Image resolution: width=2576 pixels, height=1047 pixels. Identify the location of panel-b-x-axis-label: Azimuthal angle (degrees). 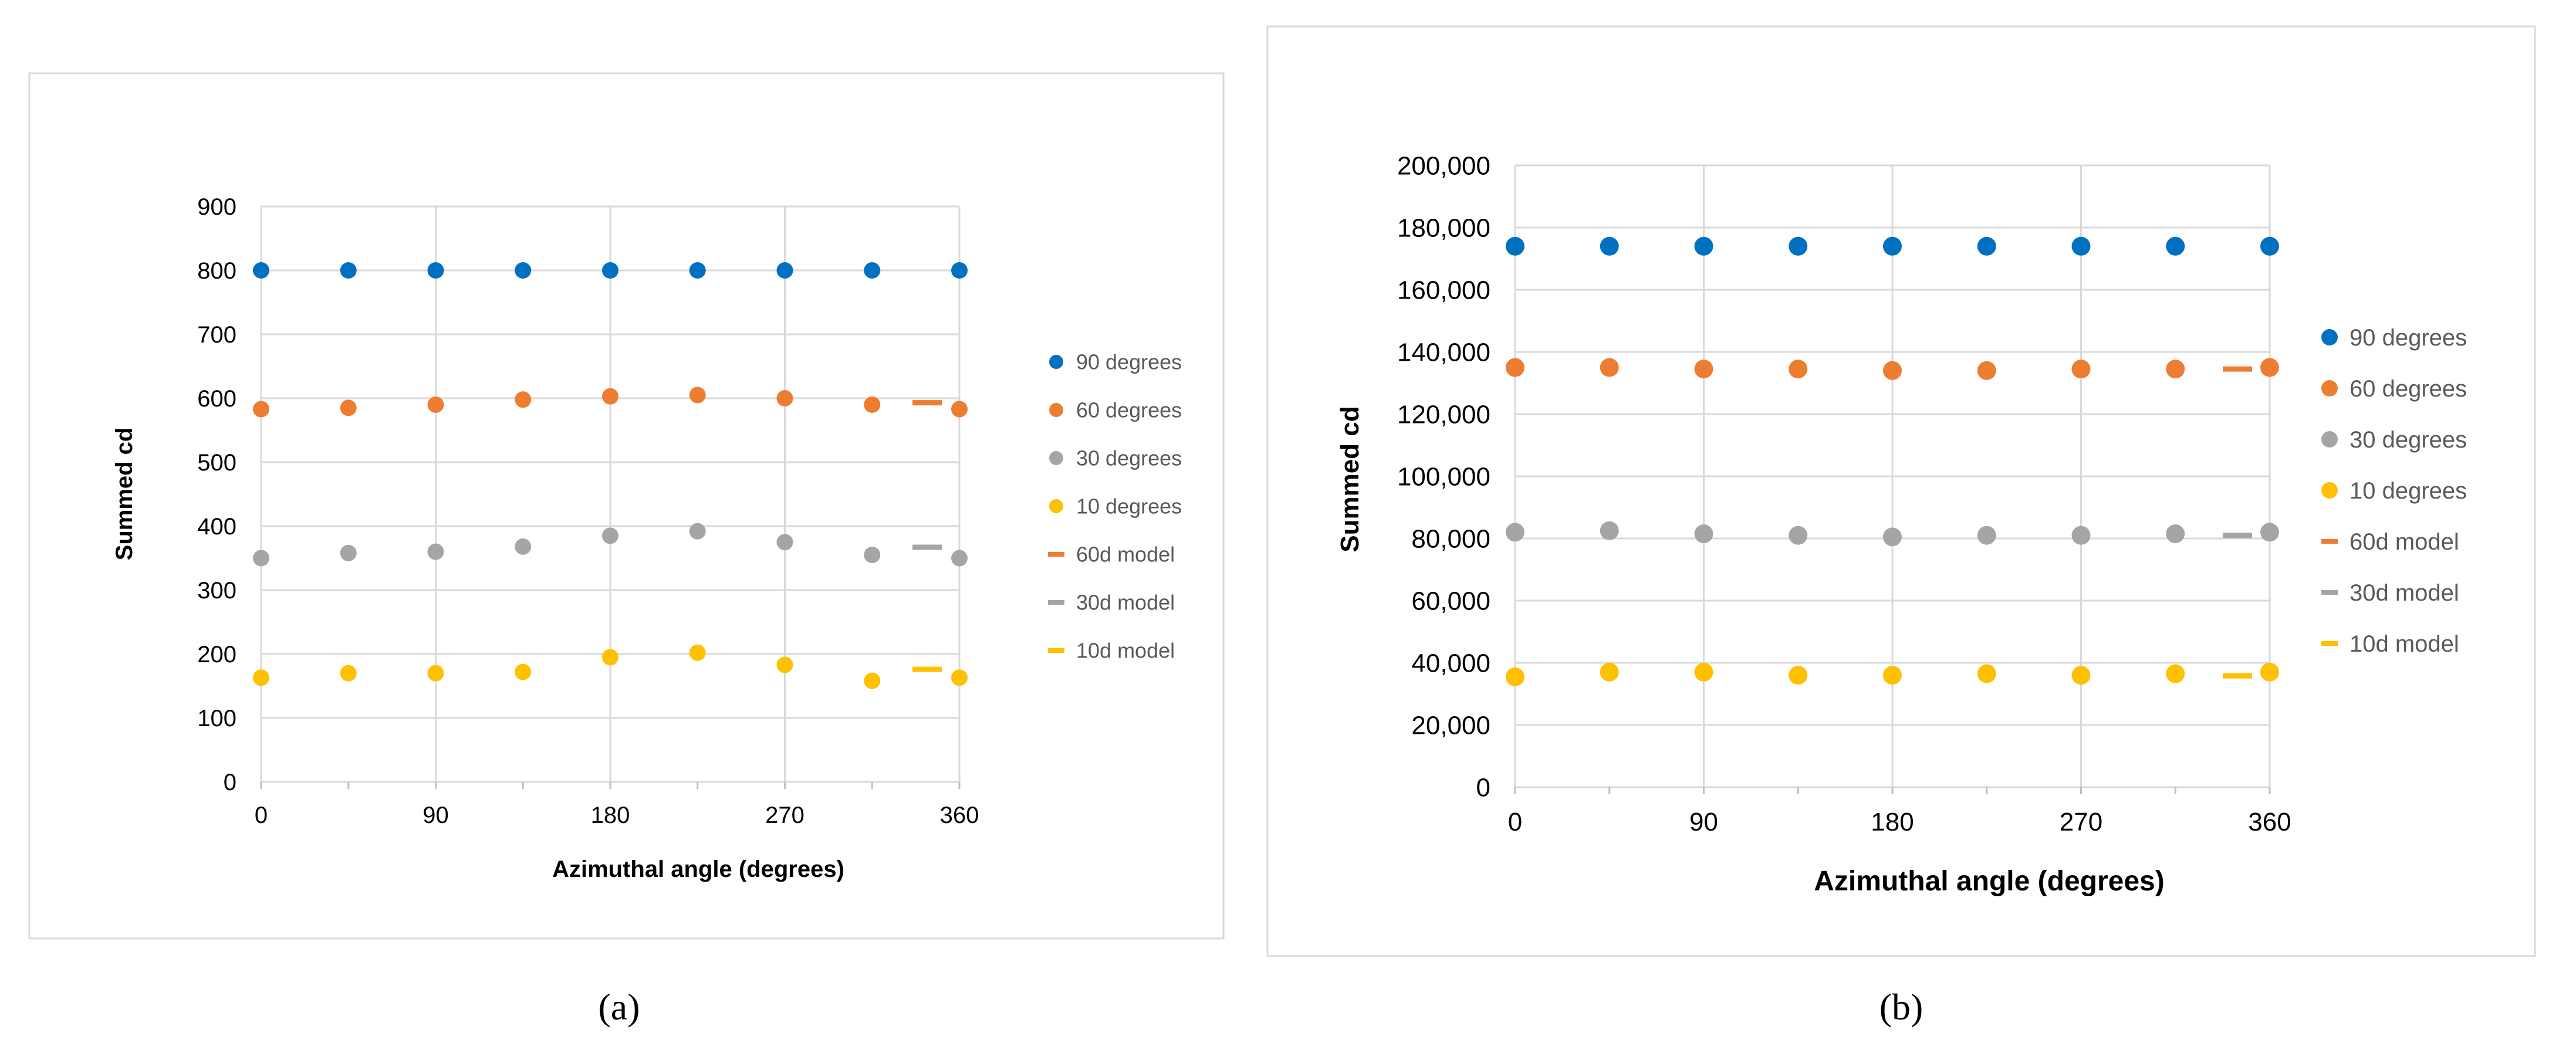
(1989, 881).